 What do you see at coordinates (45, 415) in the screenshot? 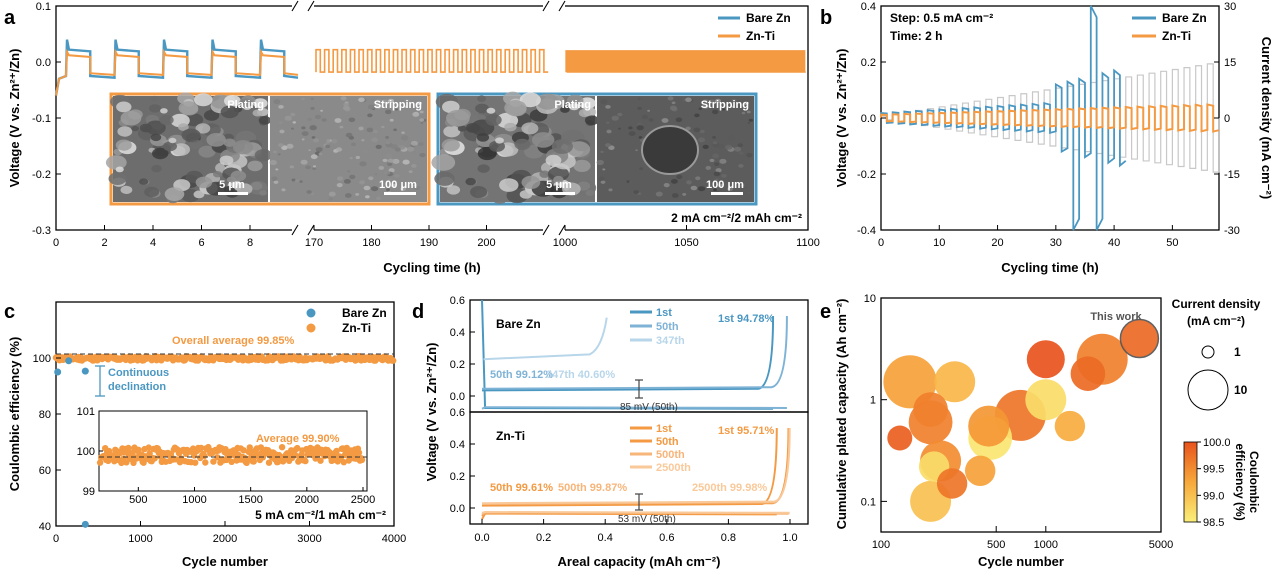
I see `y-tick-label: 80` at bounding box center [45, 415].